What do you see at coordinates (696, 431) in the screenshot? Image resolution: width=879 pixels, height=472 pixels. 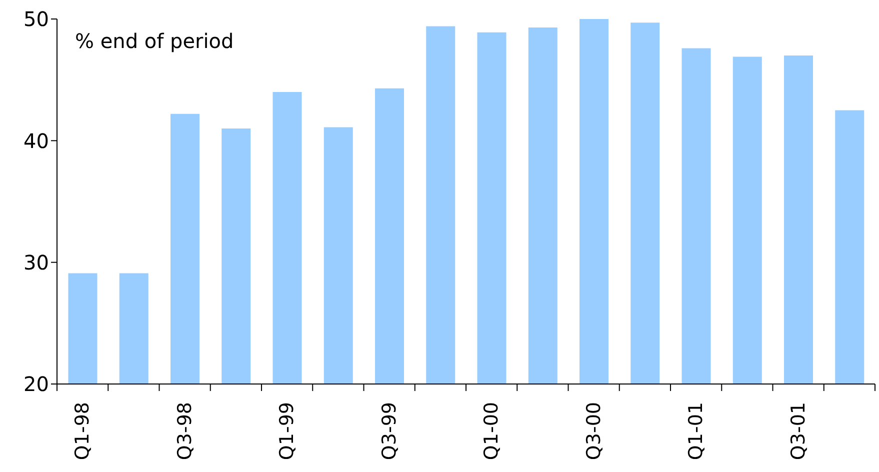 I see `x-tick-label: Q1-01` at bounding box center [696, 431].